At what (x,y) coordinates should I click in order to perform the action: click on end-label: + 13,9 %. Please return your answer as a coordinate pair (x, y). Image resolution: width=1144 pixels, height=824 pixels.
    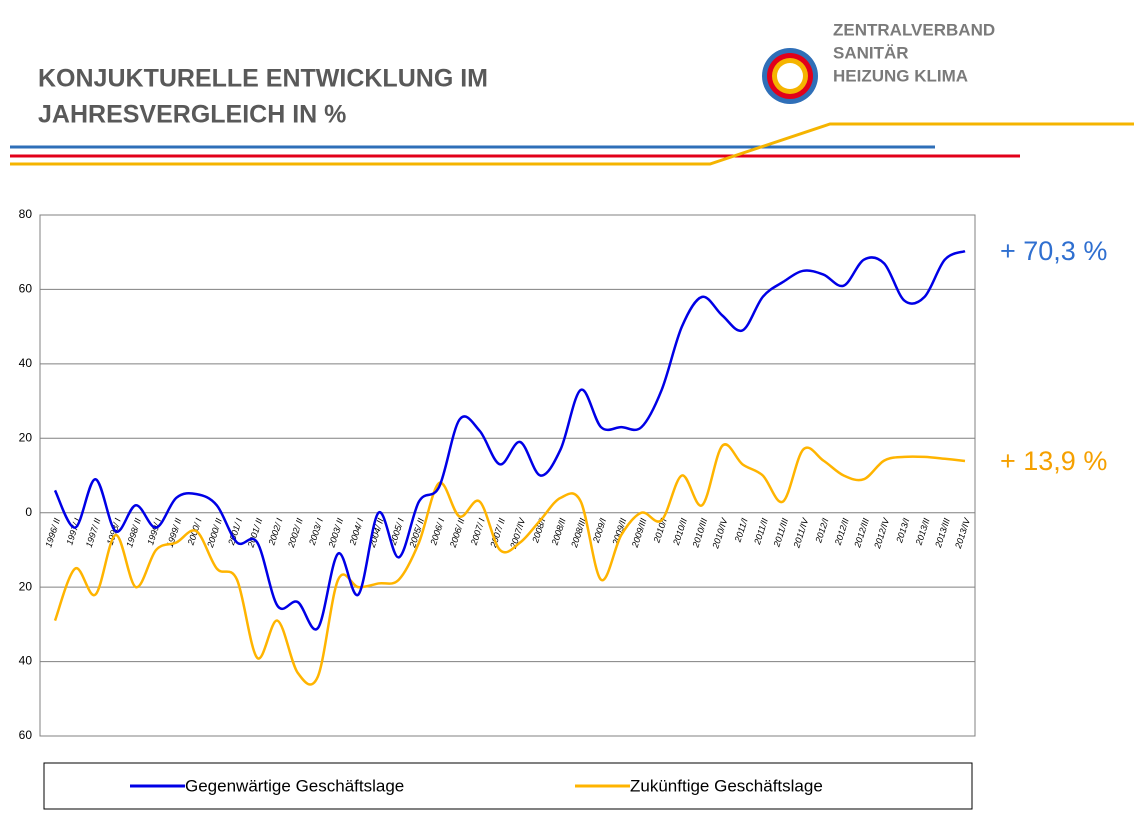
    Looking at the image, I should click on (1053, 461).